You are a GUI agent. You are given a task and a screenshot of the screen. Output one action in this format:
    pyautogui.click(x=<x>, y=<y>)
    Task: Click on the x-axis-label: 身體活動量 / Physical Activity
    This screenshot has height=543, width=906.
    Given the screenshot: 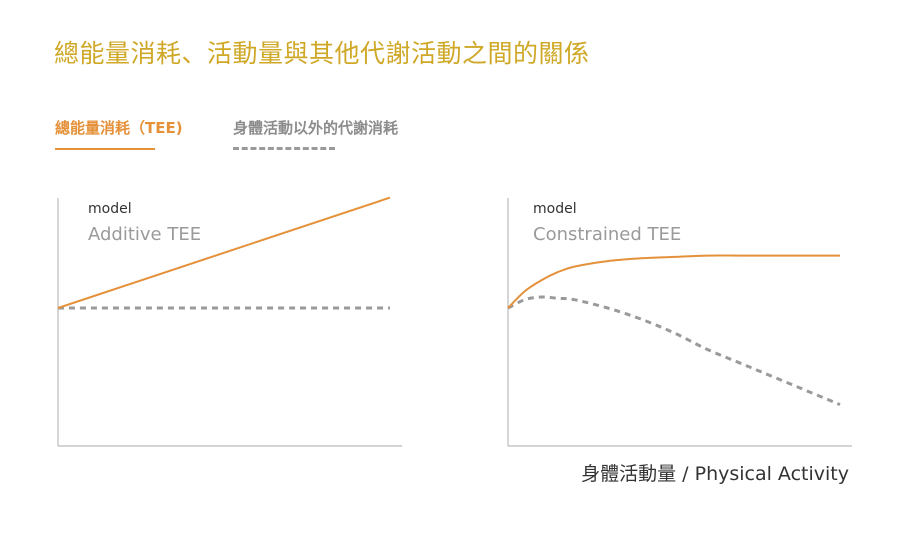 What is the action you would take?
    pyautogui.click(x=715, y=474)
    